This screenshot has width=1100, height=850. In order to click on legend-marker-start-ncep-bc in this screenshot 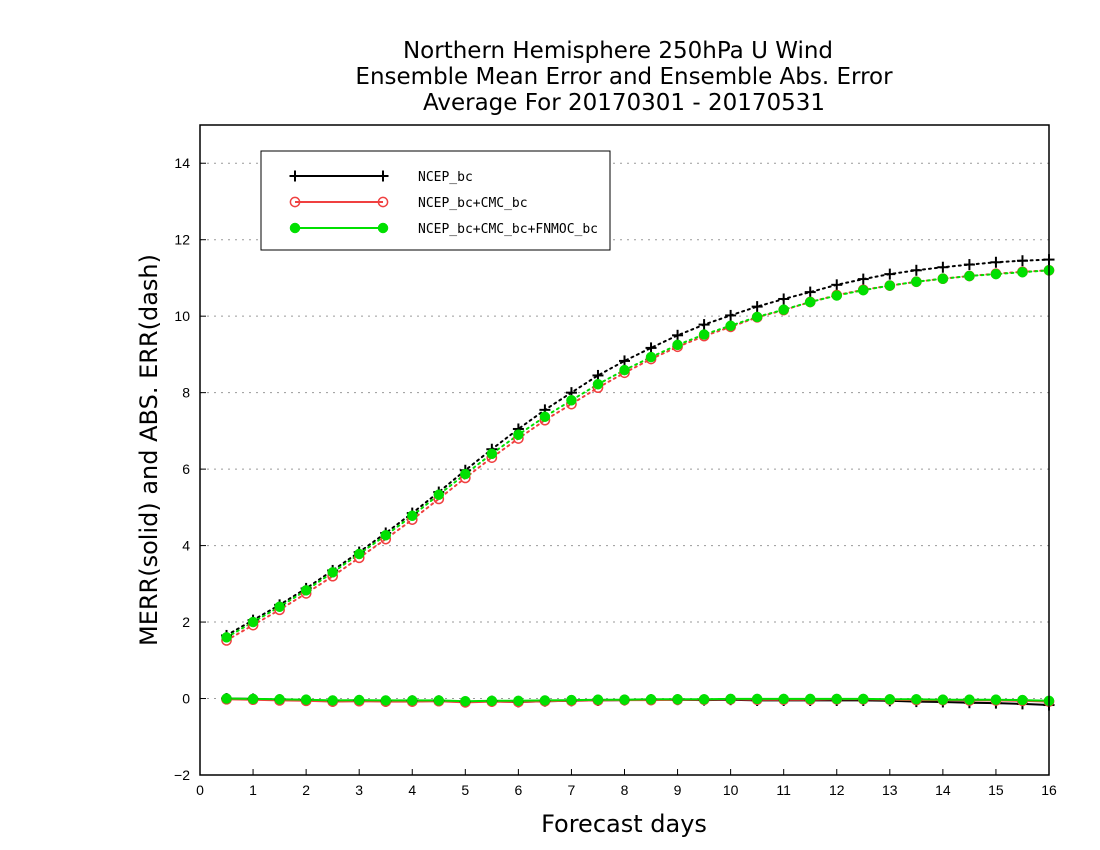, I will do `click(295, 176)`.